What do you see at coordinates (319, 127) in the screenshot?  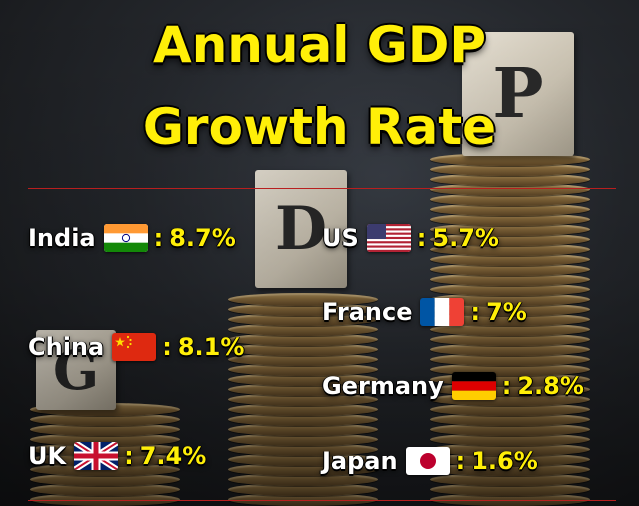 I see `title-line-2: Growth Rate` at bounding box center [319, 127].